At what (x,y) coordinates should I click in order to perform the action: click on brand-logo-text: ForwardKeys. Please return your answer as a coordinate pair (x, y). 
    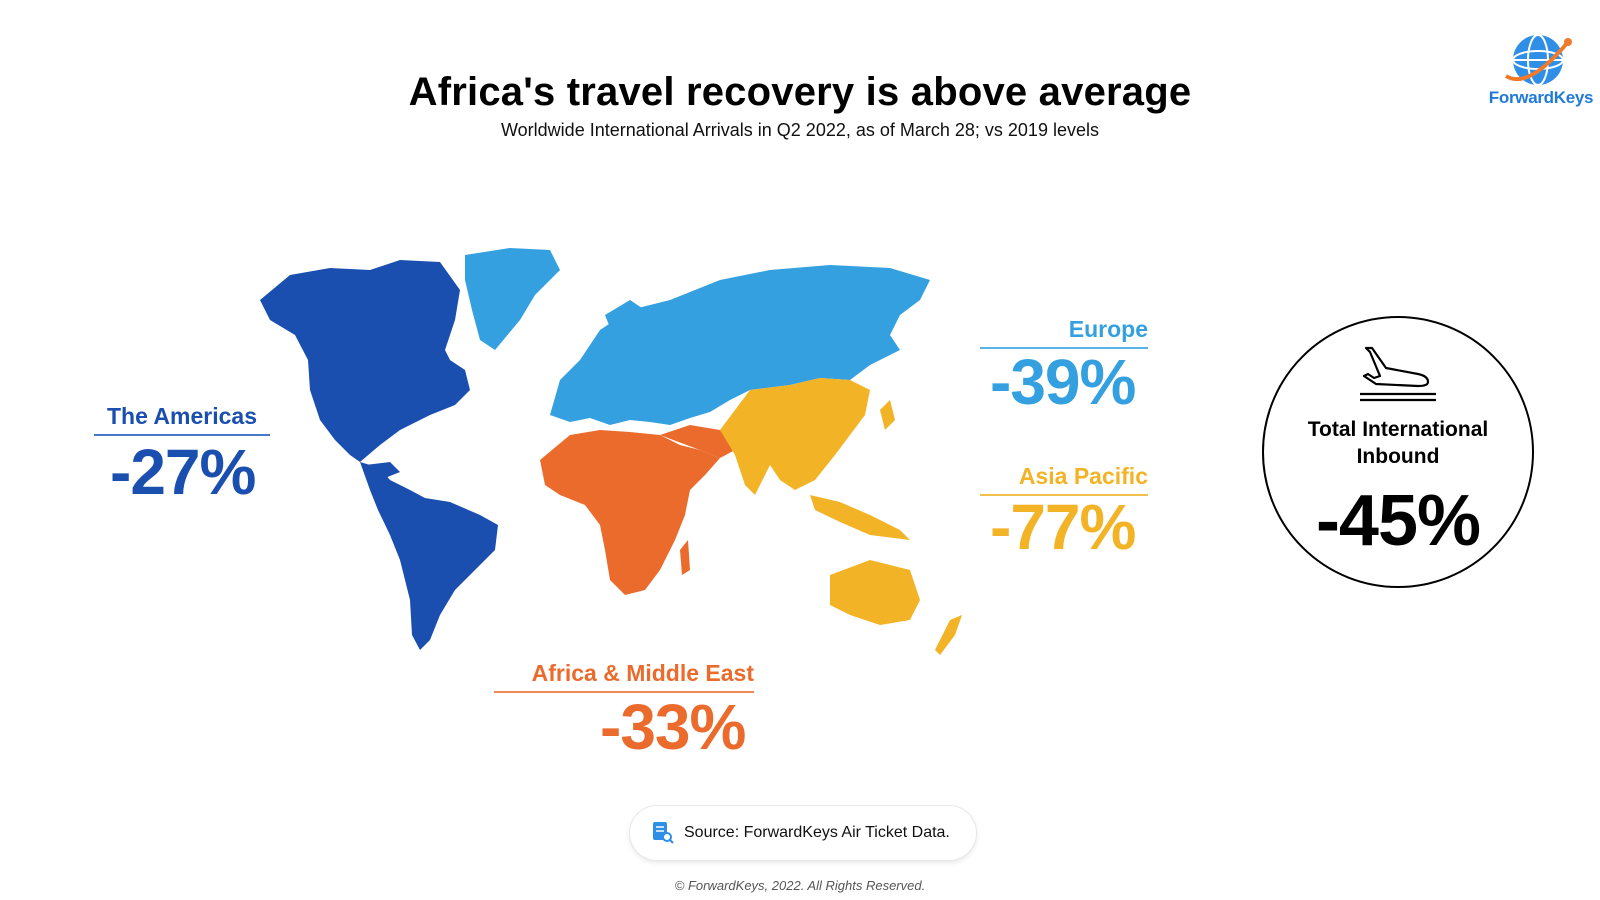
    Looking at the image, I should click on (1541, 97).